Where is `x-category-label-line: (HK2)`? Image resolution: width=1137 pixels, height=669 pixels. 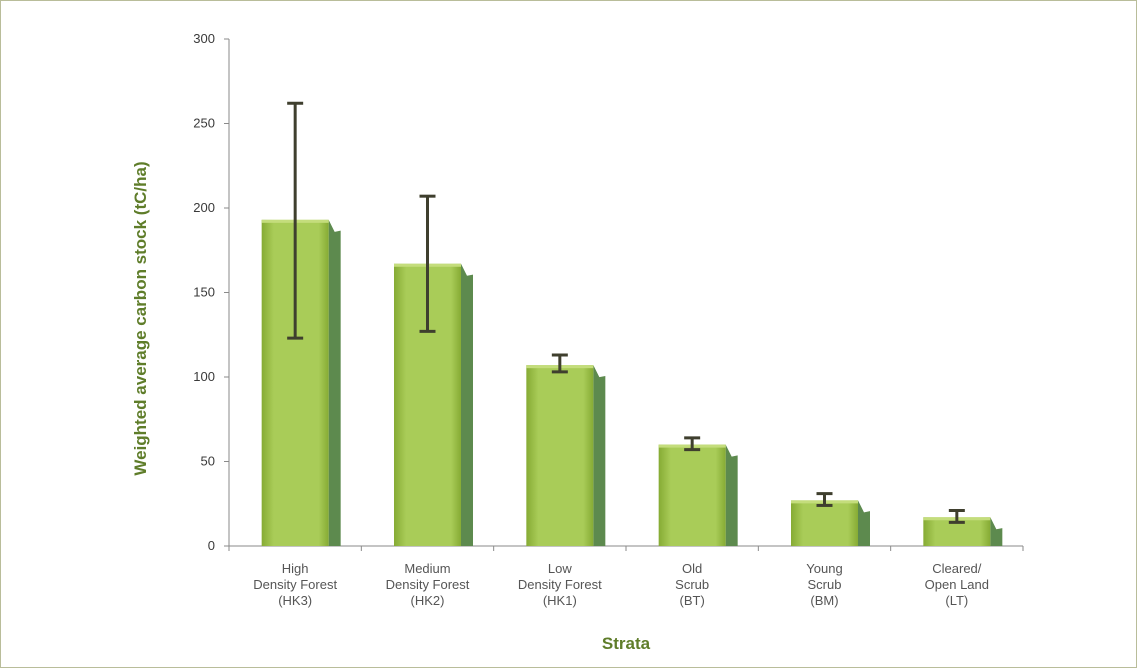 x-category-label-line: (HK2) is located at coordinates (428, 600).